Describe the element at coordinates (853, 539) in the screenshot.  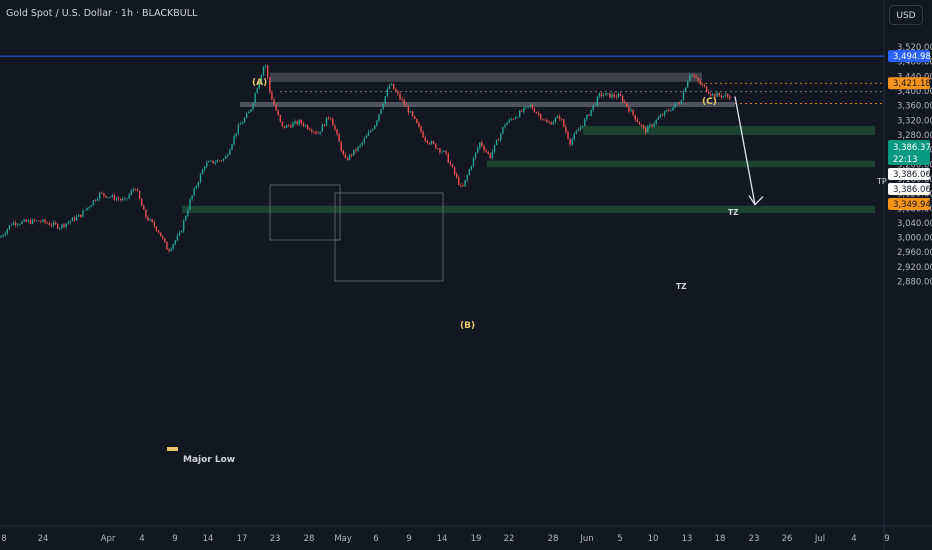
I see `time-tick-label: 4` at that location.